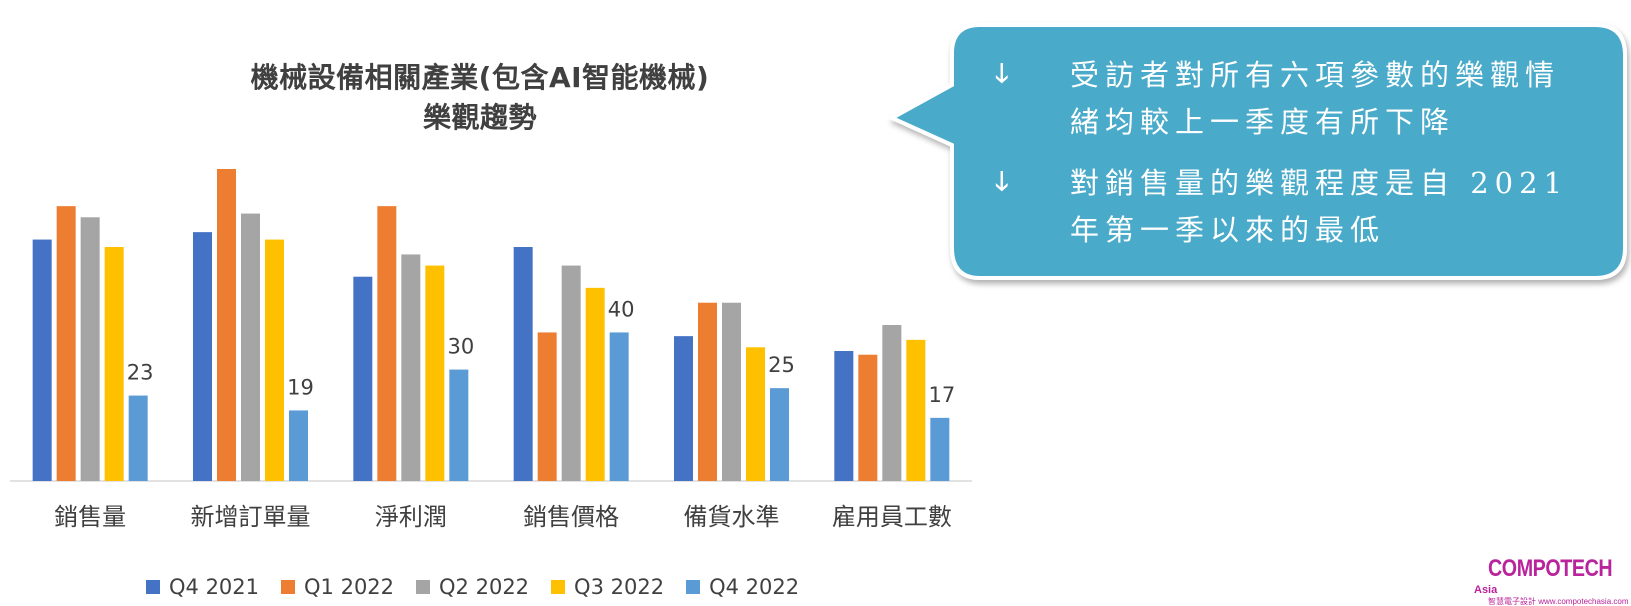 Image resolution: width=1631 pixels, height=606 pixels. Describe the element at coordinates (349, 587) in the screenshot. I see `legend-label: Q1 2022` at that location.